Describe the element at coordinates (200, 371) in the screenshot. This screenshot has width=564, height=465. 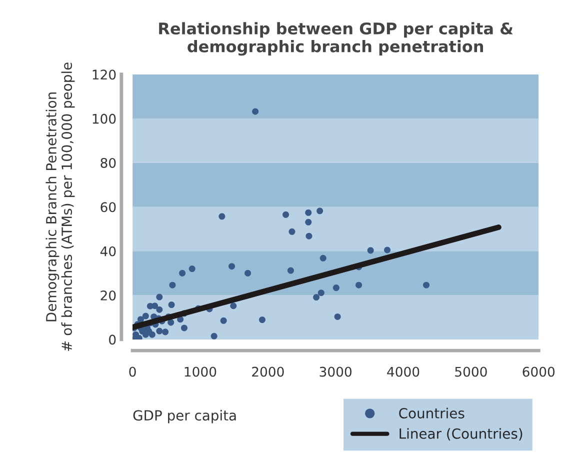
I see `x-tick-label: 1000` at that location.